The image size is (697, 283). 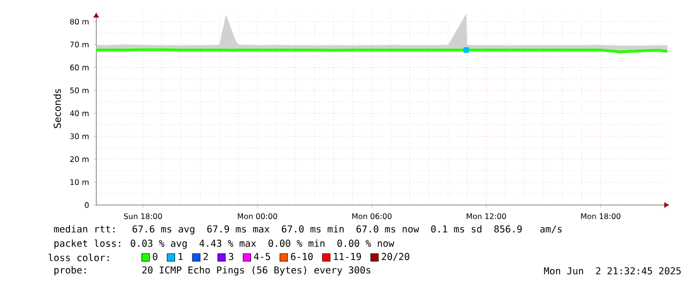 What do you see at coordinates (212, 271) in the screenshot?
I see `text: probe: 20 ICMP Echo Pings (56 Bytes) every 300s` at bounding box center [212, 271].